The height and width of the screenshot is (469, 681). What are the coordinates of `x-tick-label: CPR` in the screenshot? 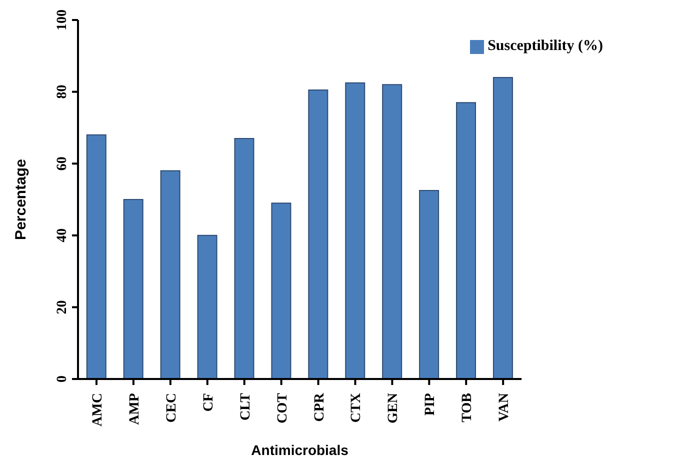 It's located at (320, 407).